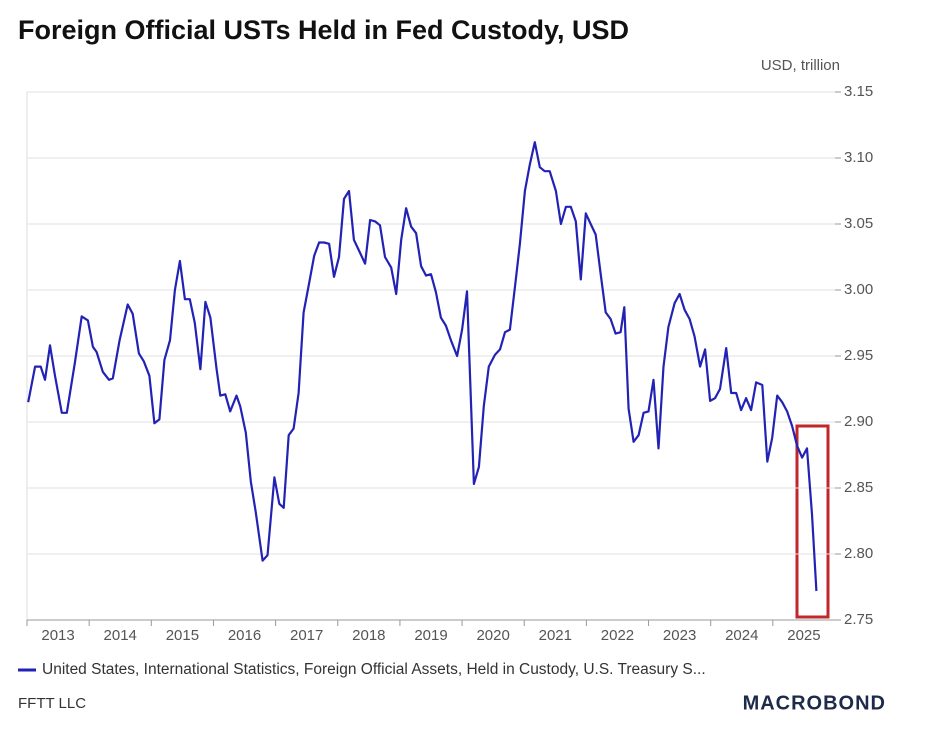  What do you see at coordinates (803, 635) in the screenshot?
I see `x-tick-label: 2025` at bounding box center [803, 635].